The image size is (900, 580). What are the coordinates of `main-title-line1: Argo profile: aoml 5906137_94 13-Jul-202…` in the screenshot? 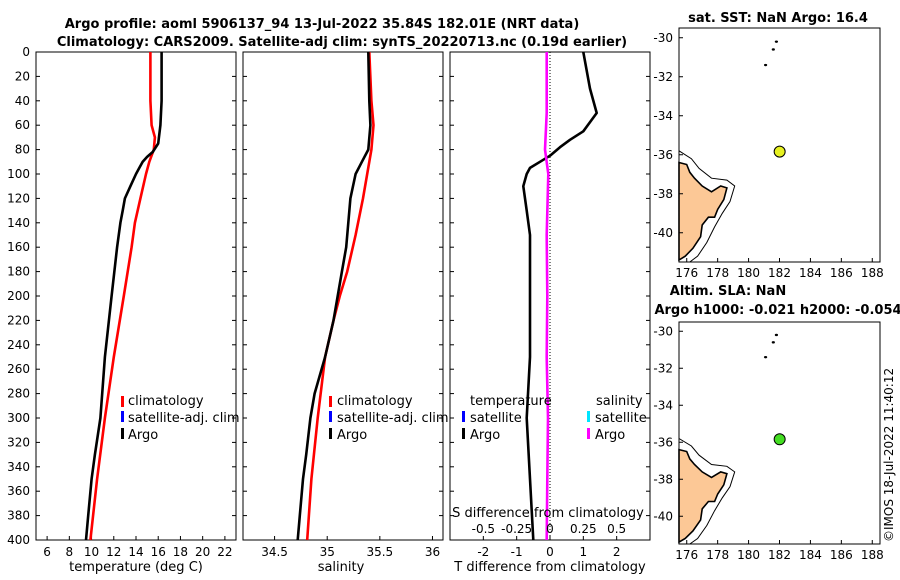 It's located at (322, 24).